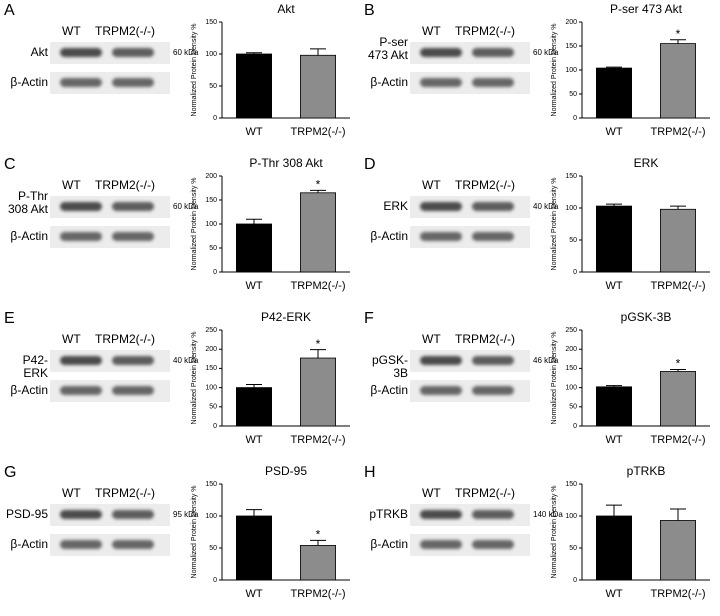  What do you see at coordinates (211, 224) in the screenshot?
I see `y-tick-label: 100` at bounding box center [211, 224].